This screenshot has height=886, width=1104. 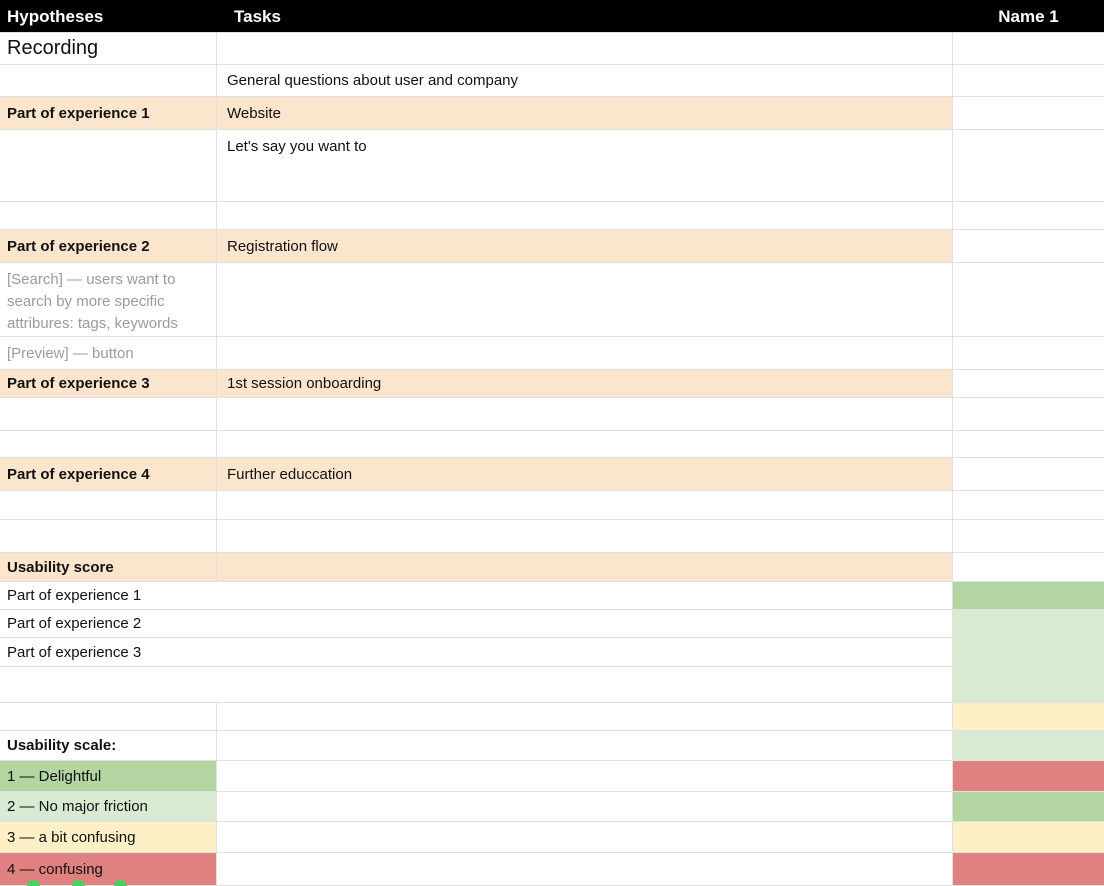 What do you see at coordinates (1028, 776) in the screenshot?
I see `cell-r23-c3` at bounding box center [1028, 776].